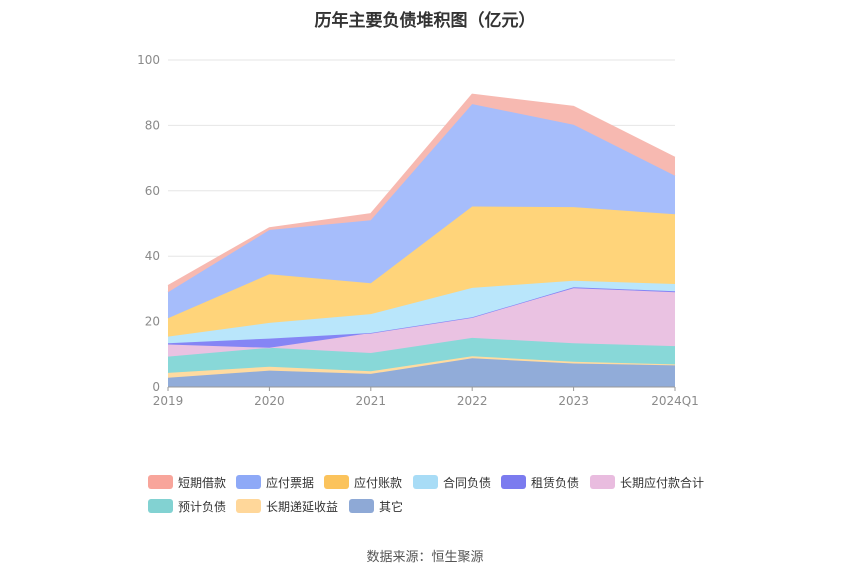  I want to click on area-长期应付款合计, so click(421, 322).